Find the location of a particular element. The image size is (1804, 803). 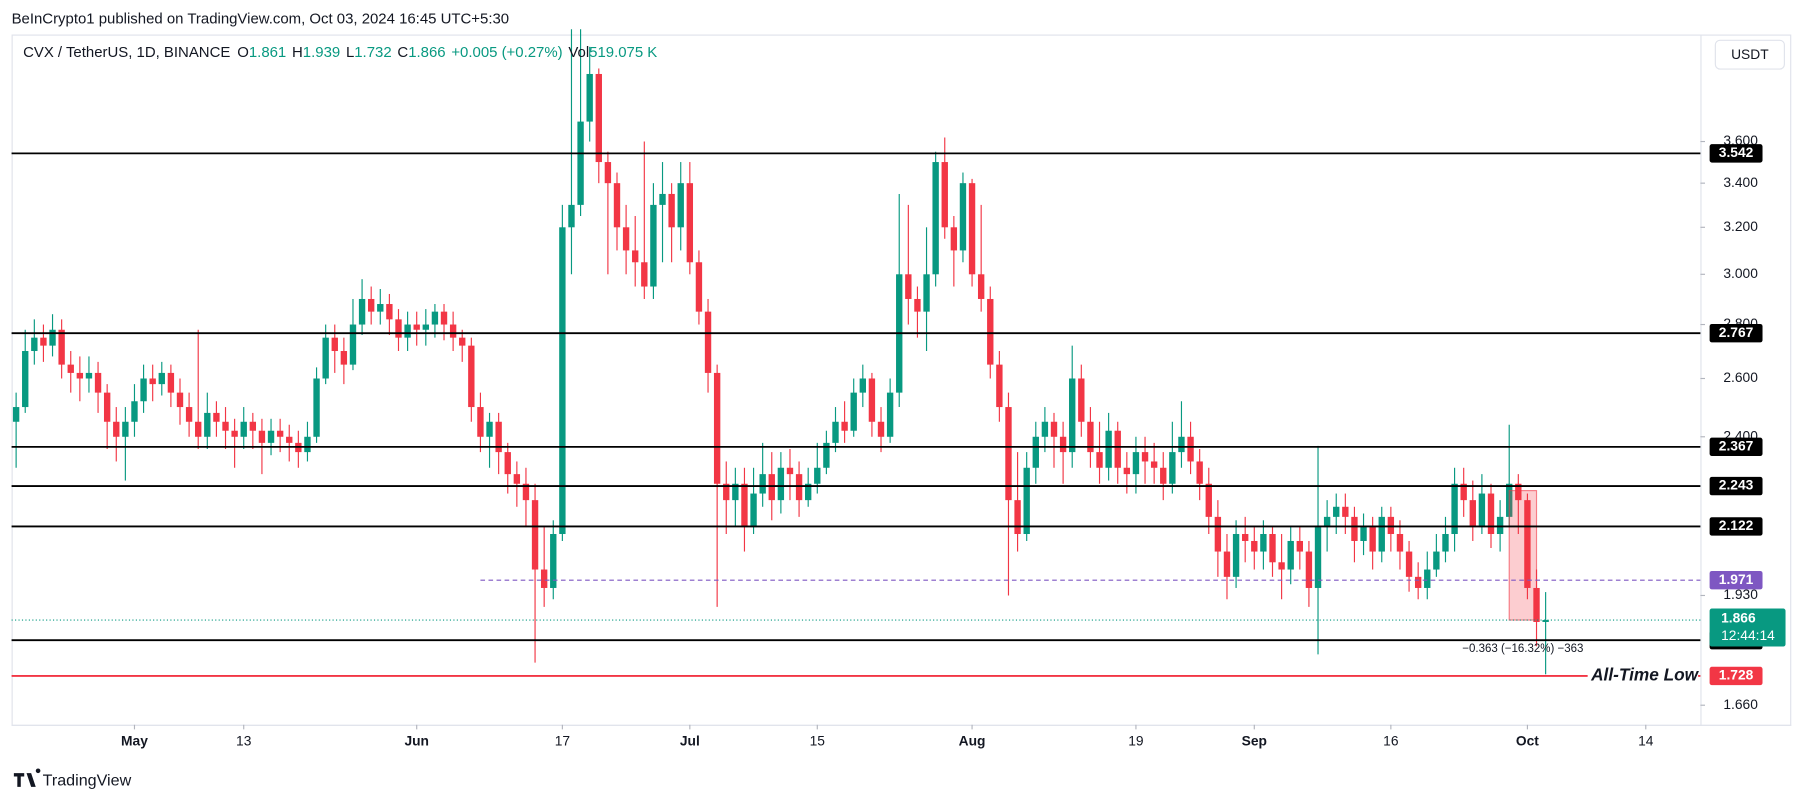

ohlc-key: H is located at coordinates (297, 52).